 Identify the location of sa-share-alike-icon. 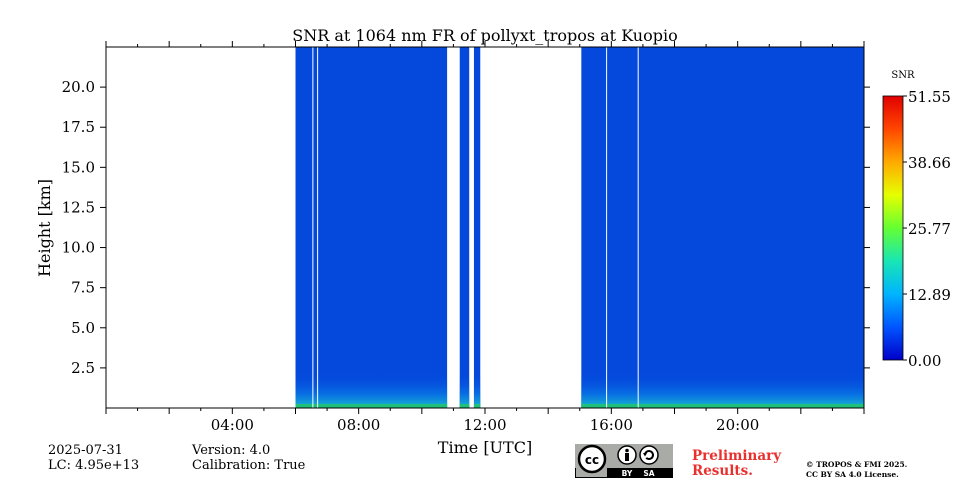
(649, 455).